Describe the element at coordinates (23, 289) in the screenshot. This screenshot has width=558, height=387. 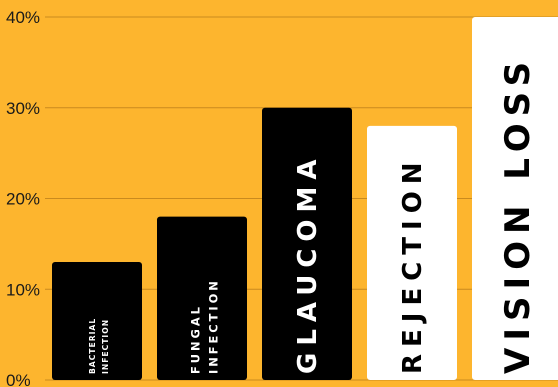
I see `y-tick-label: 10%` at that location.